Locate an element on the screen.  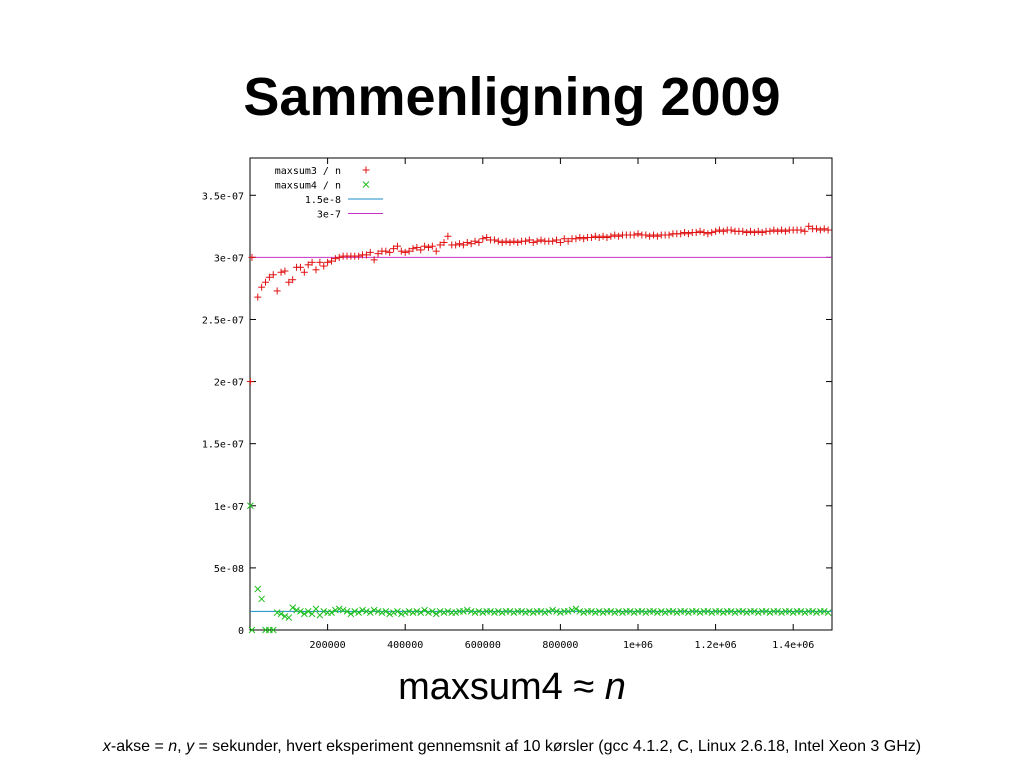
legend-plus-marker is located at coordinates (366, 170).